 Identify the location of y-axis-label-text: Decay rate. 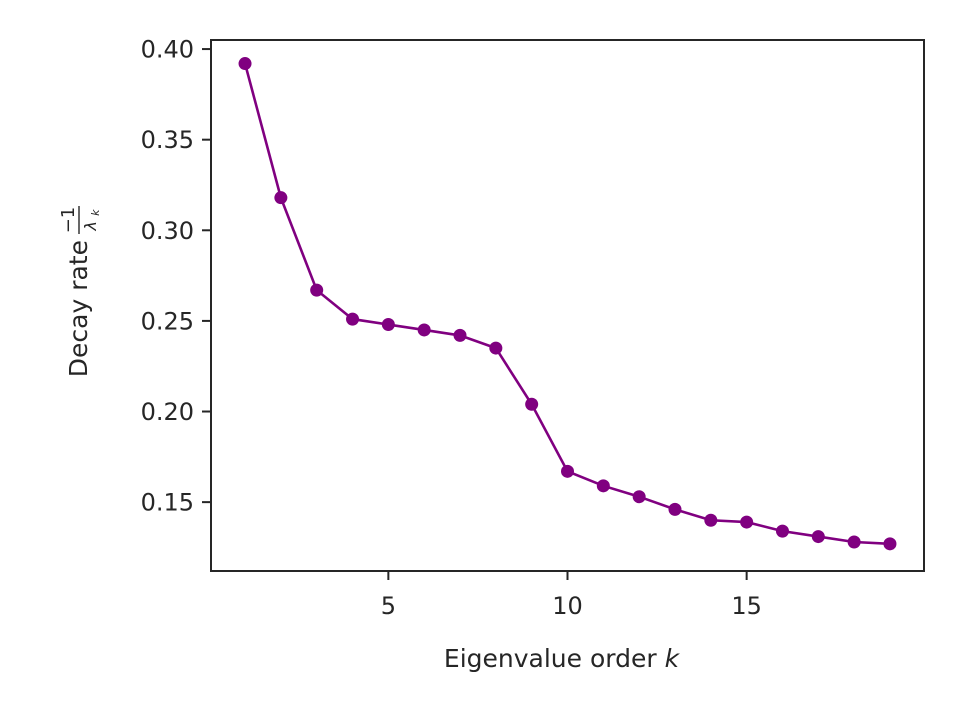
(78, 308).